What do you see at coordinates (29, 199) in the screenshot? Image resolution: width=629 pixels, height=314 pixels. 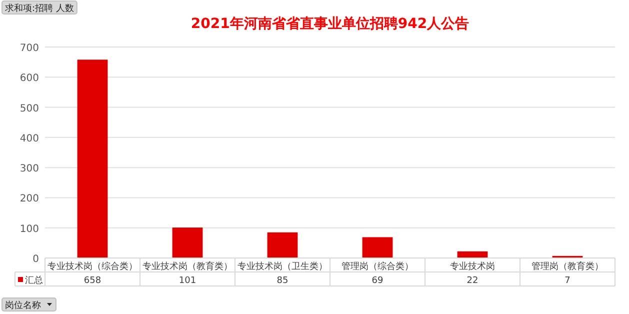 I see `y-tick-label: 200` at bounding box center [29, 199].